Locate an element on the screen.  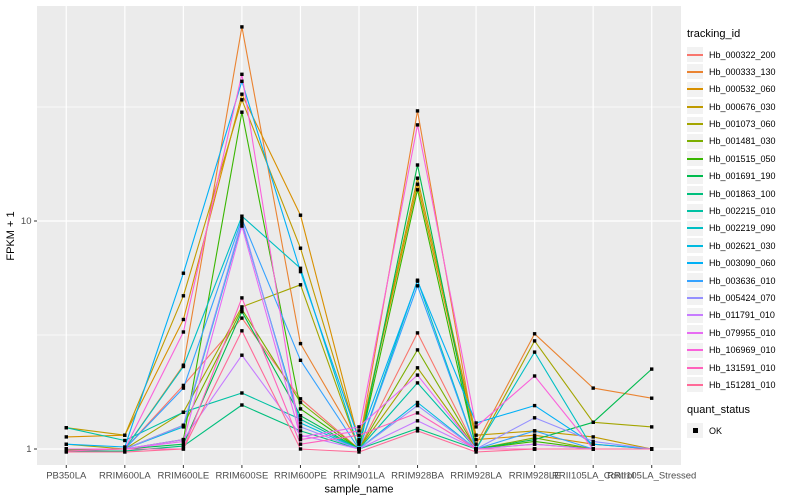
x-tick-label: RRII105LA_Stressed is located at coordinates (651, 476).